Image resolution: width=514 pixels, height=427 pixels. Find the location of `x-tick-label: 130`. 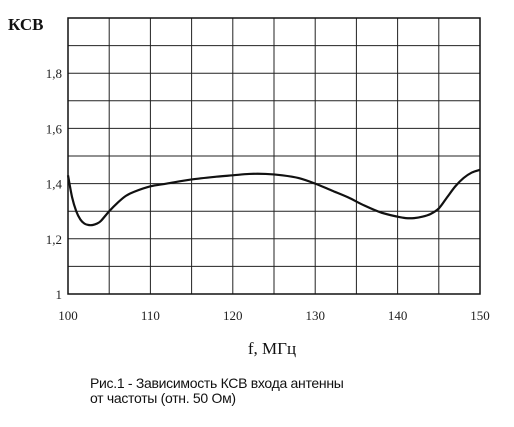

x-tick-label: 130 is located at coordinates (315, 315).